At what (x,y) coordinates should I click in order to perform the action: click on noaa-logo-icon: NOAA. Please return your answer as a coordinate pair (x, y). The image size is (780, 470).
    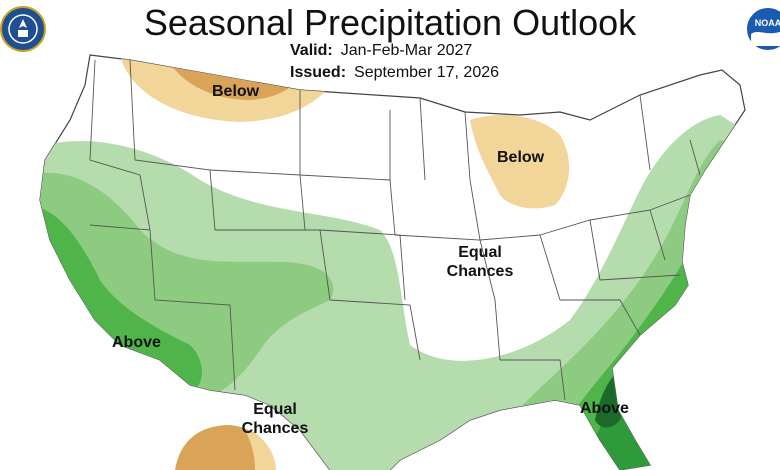
    Looking at the image, I should click on (762, 29).